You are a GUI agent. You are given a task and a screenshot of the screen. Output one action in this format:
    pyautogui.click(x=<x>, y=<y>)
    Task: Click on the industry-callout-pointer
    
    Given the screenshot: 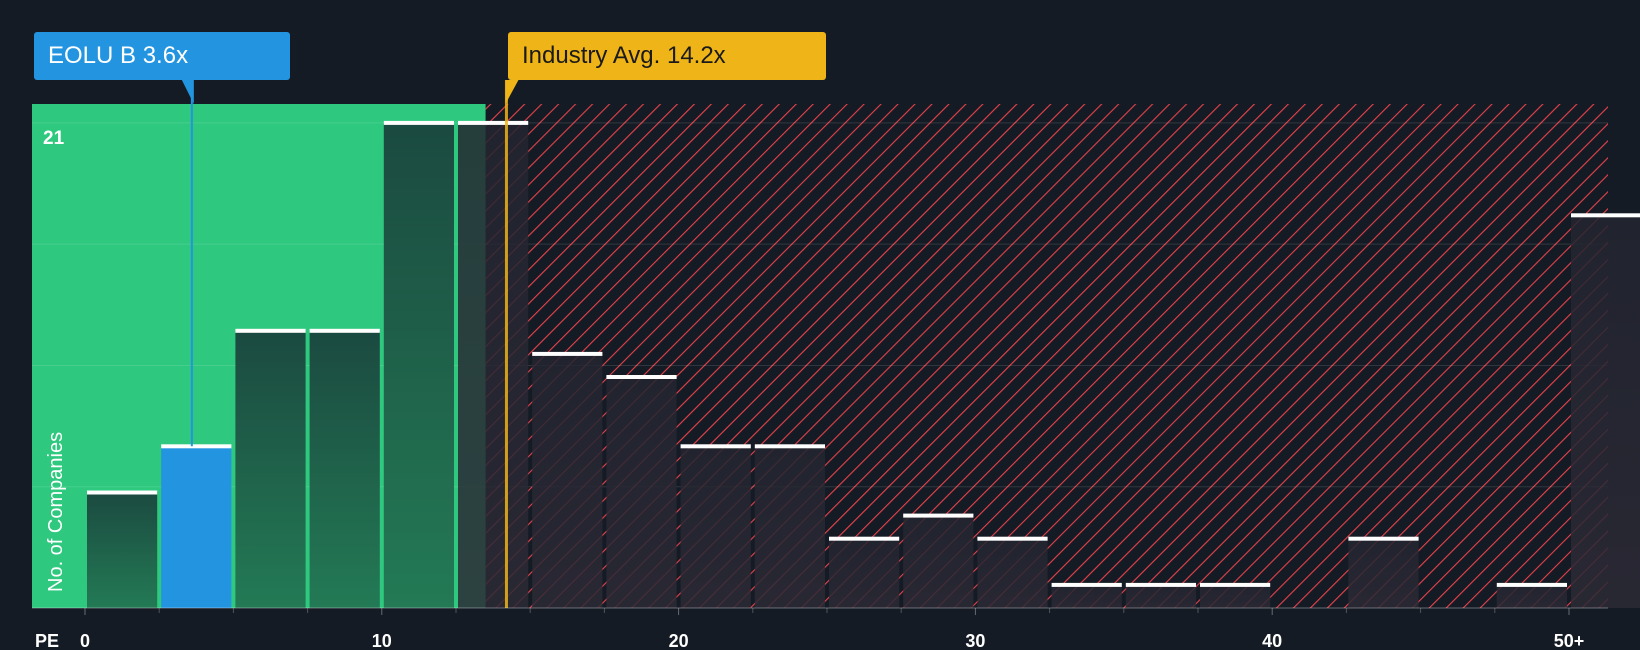 What is the action you would take?
    pyautogui.click(x=512, y=92)
    